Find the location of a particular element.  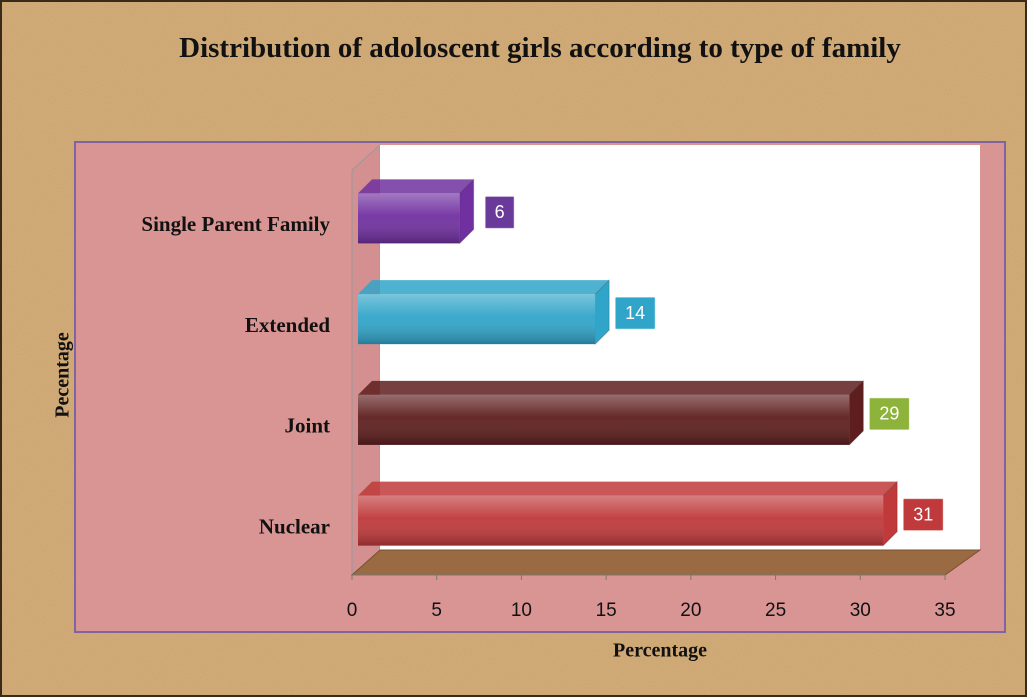

y-tick-label: Joint is located at coordinates (307, 426).